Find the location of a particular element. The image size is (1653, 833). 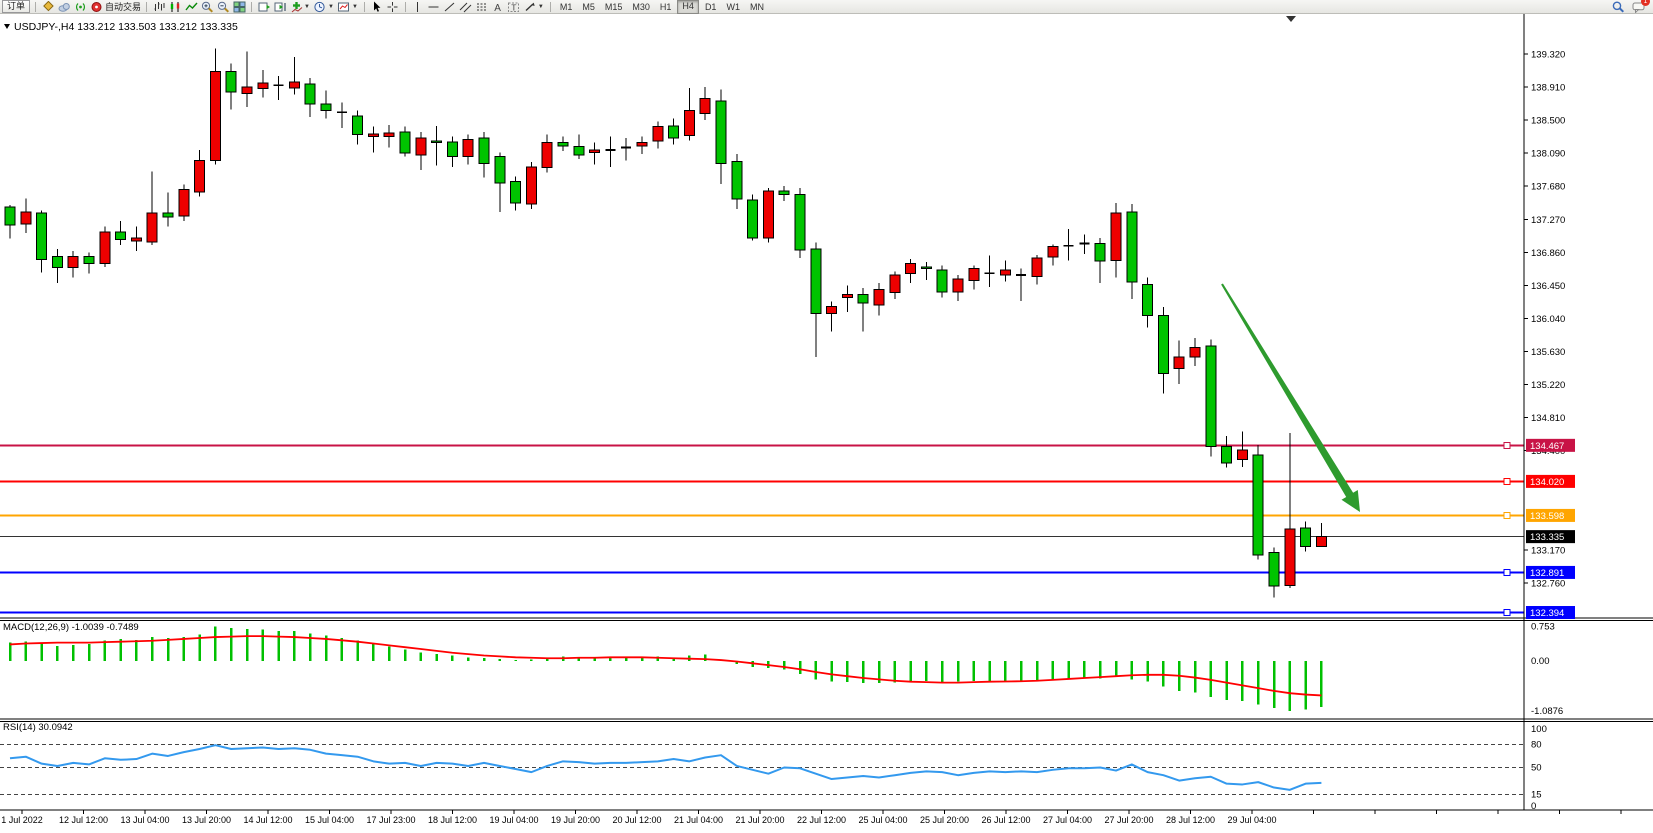

chart-shift-marker-icon is located at coordinates (1291, 19).